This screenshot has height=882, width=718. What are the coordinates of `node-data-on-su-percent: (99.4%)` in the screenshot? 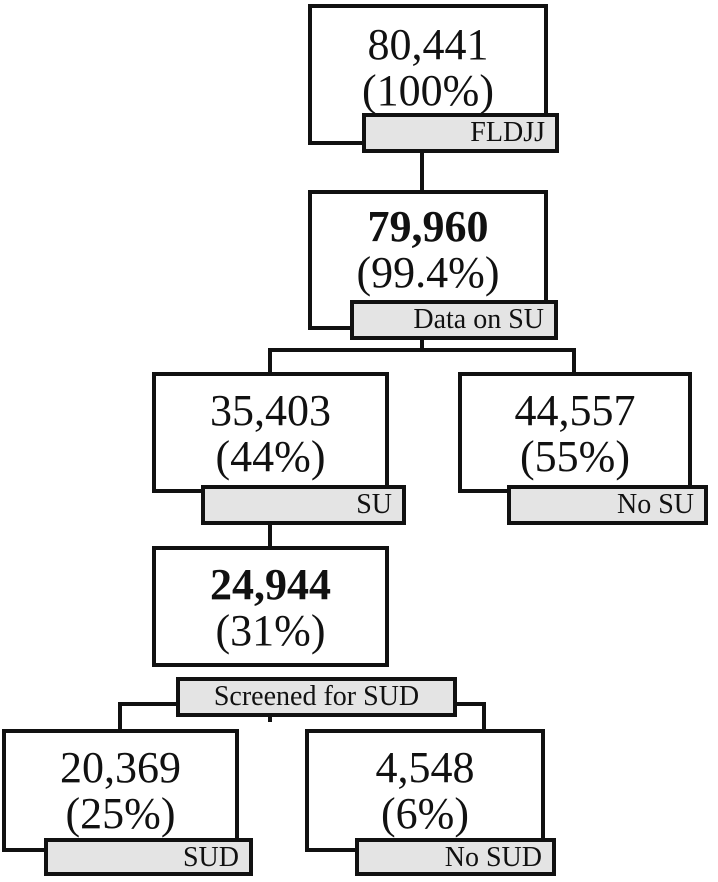 It's located at (428, 272).